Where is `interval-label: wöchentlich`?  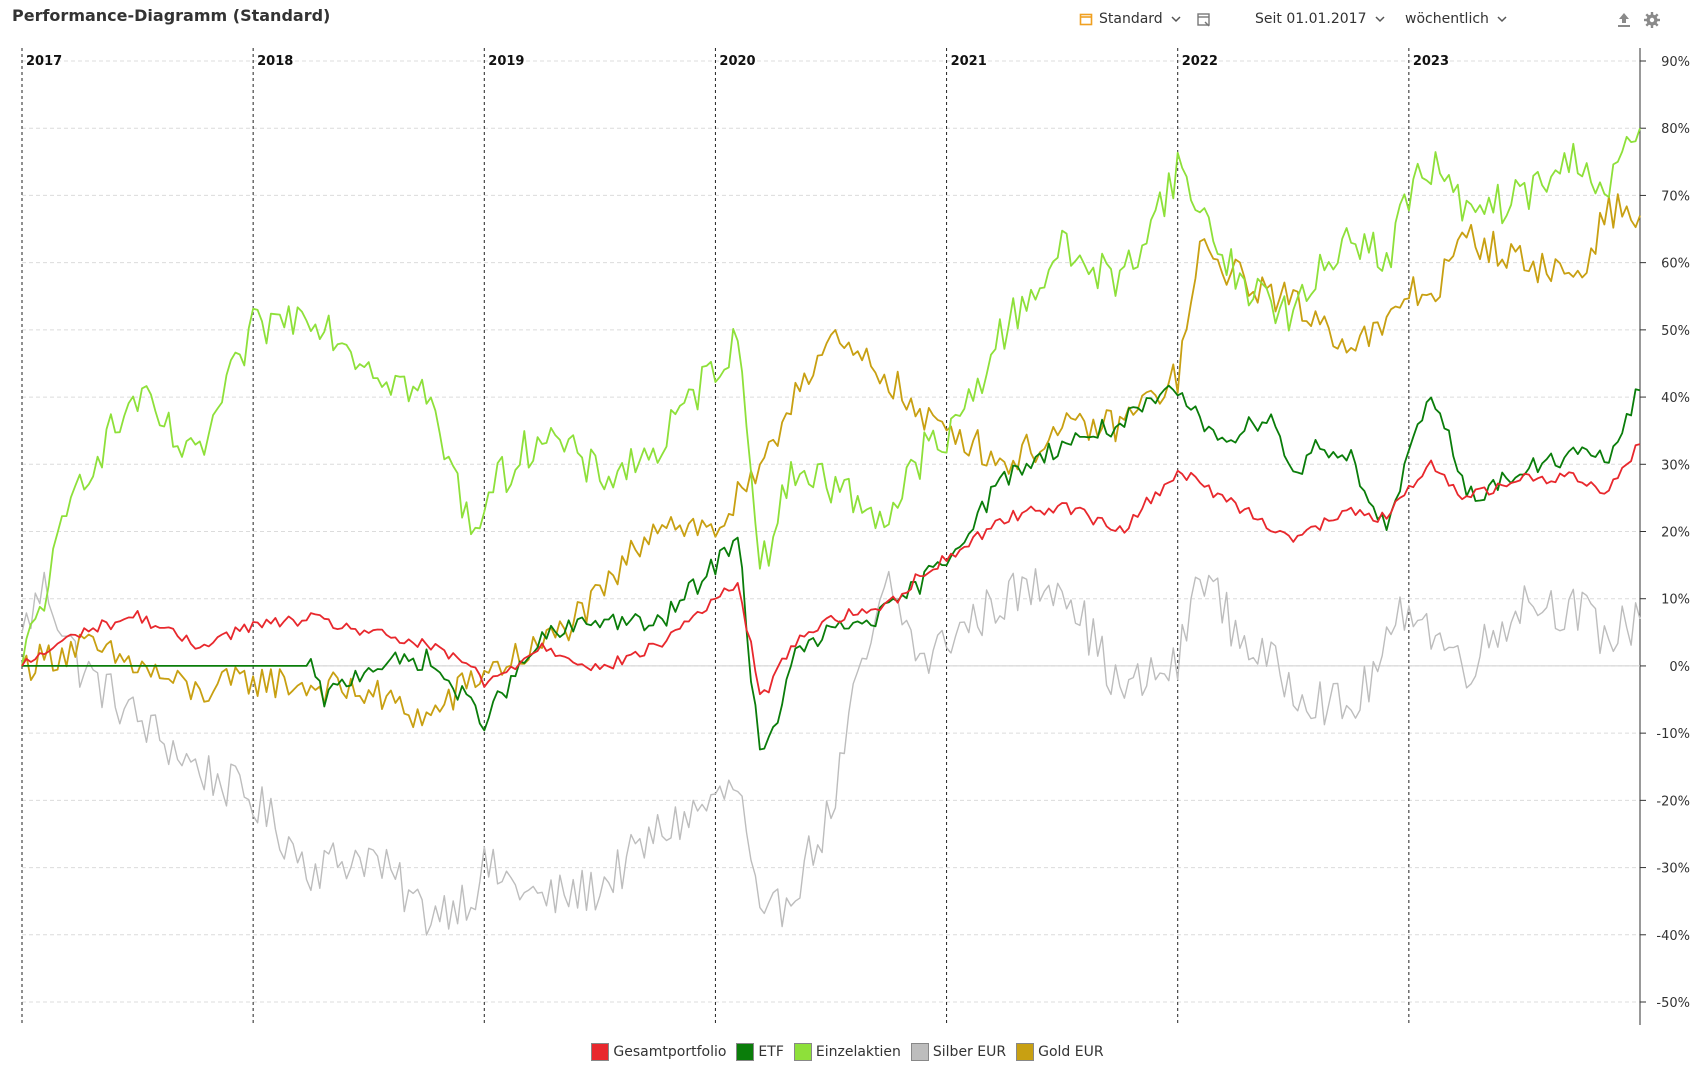 interval-label: wöchentlich is located at coordinates (1447, 19).